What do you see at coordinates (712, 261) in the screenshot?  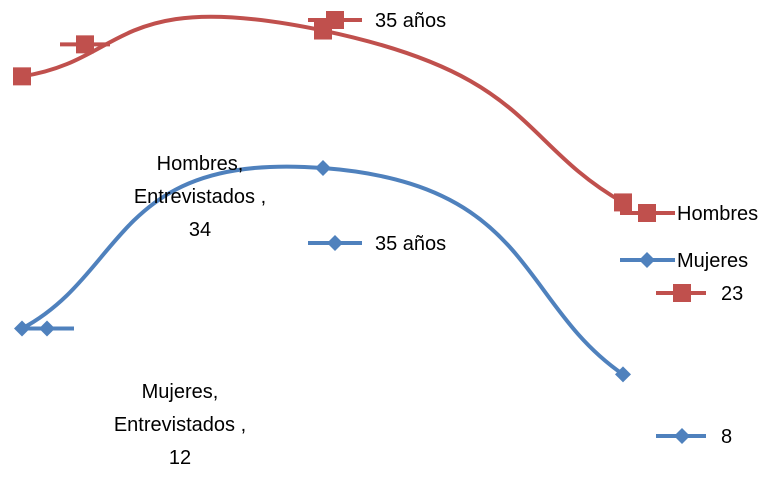 I see `legend-label-mujeres: Mujeres` at bounding box center [712, 261].